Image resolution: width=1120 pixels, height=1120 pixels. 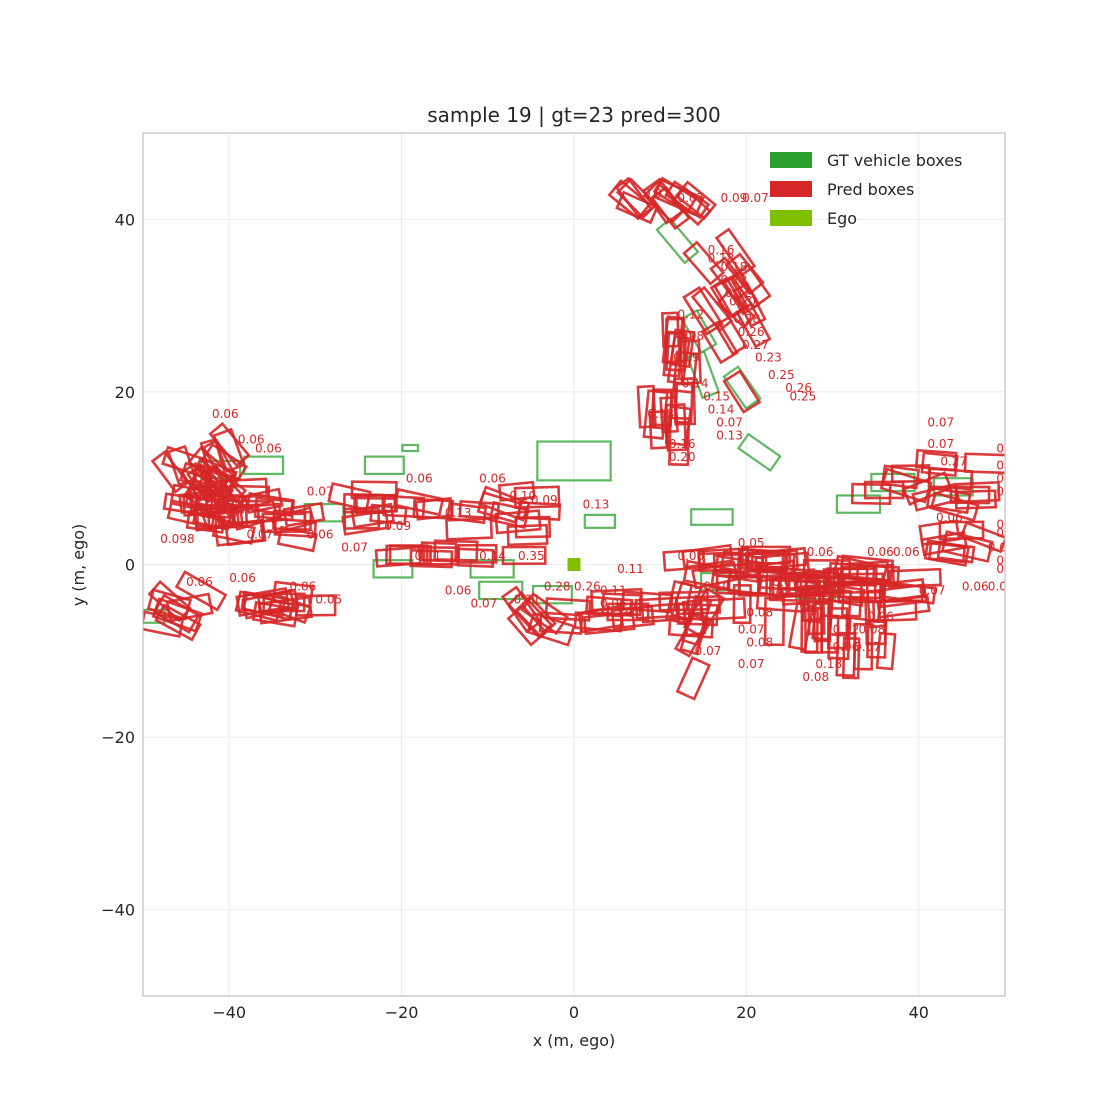 What do you see at coordinates (177, 539) in the screenshot?
I see `score-label: 0.098` at bounding box center [177, 539].